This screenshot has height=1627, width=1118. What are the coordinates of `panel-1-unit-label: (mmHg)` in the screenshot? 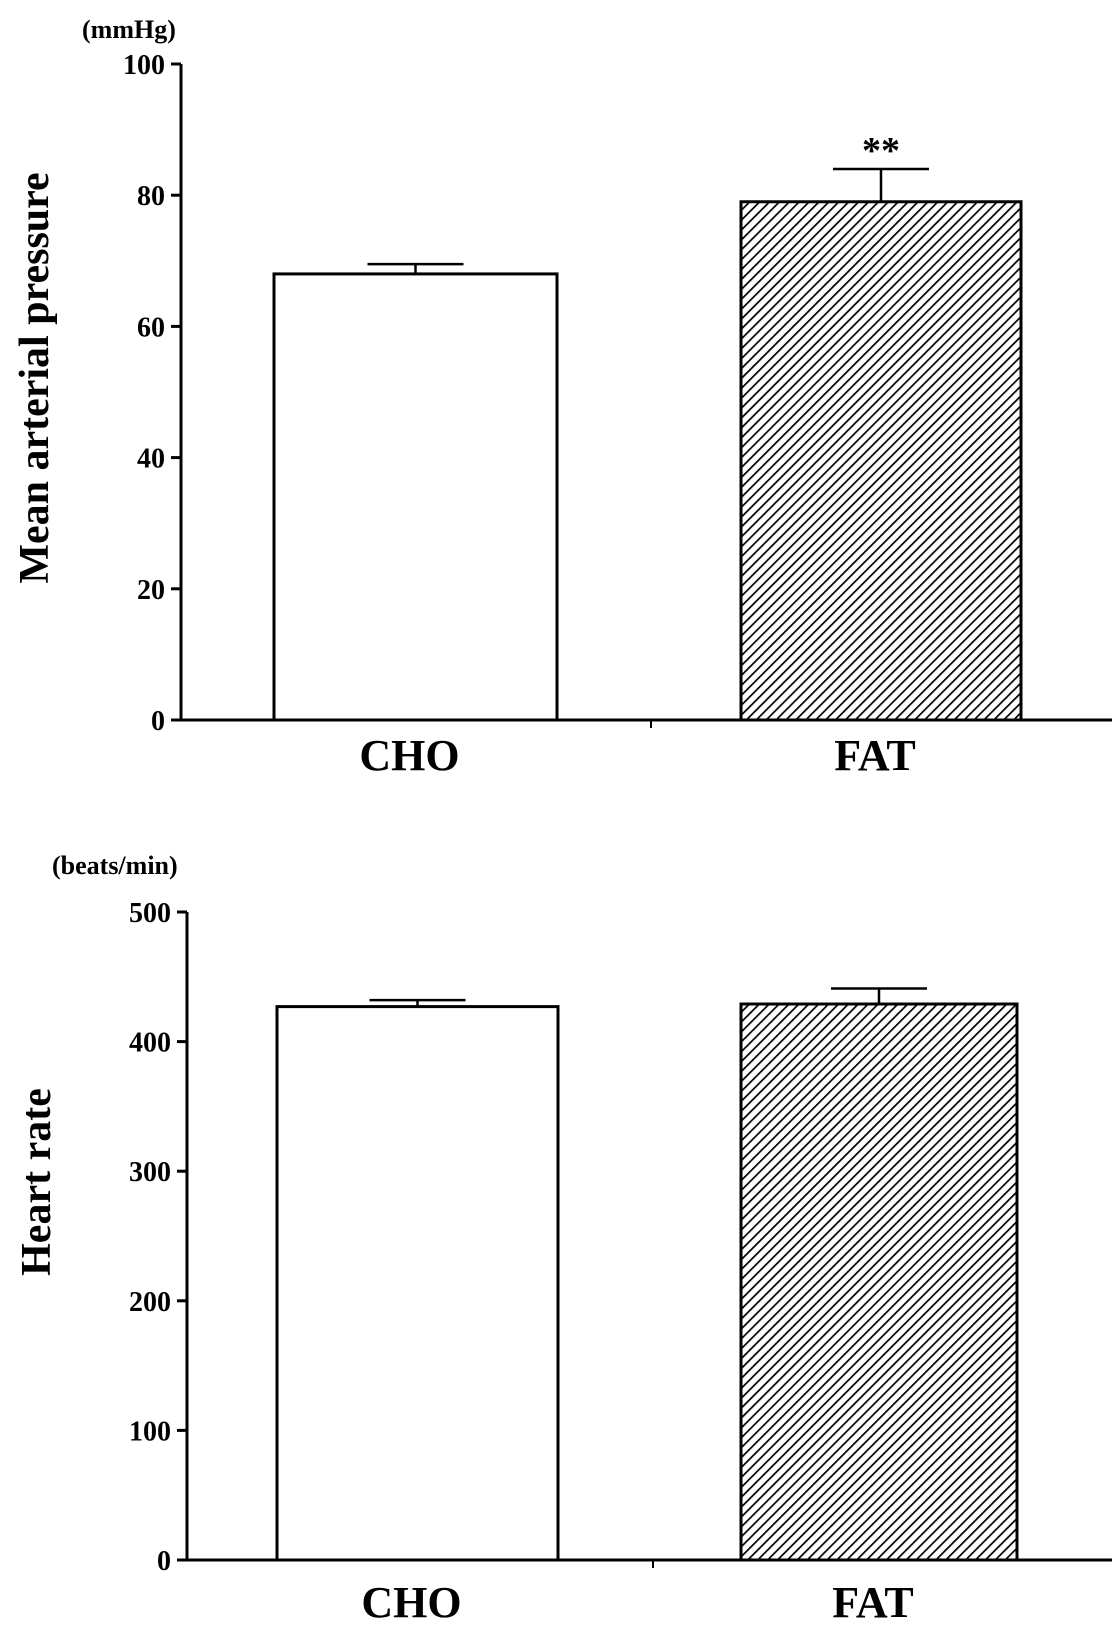 It's located at (129, 29).